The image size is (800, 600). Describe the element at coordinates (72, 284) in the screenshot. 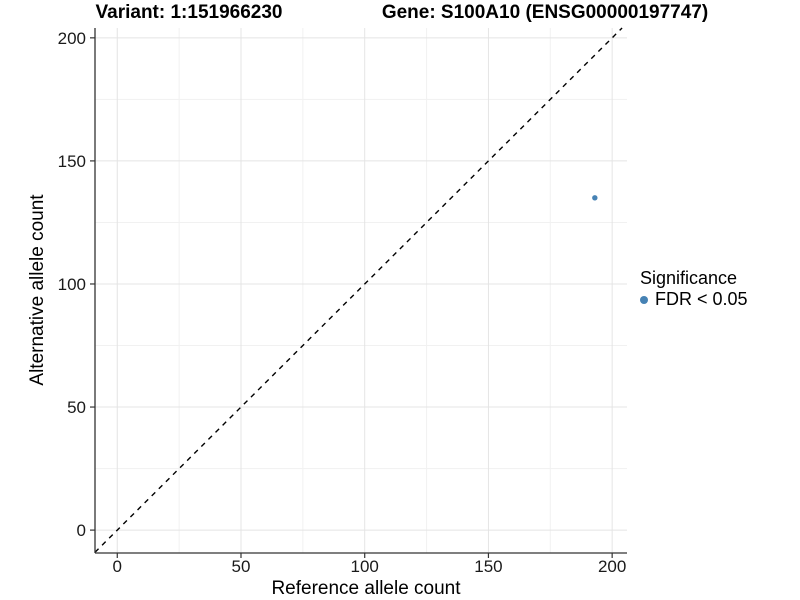

I see `y-tick-label: 100` at that location.